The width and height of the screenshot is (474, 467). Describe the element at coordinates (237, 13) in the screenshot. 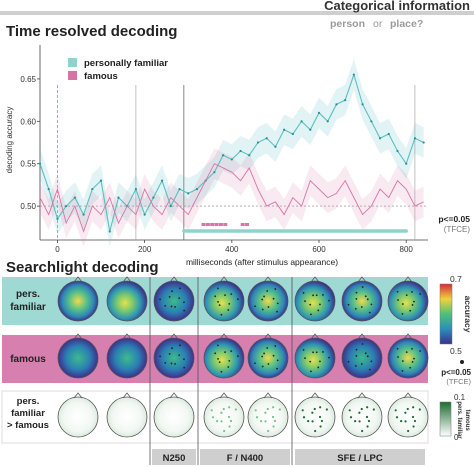

I see `header-rule` at that location.